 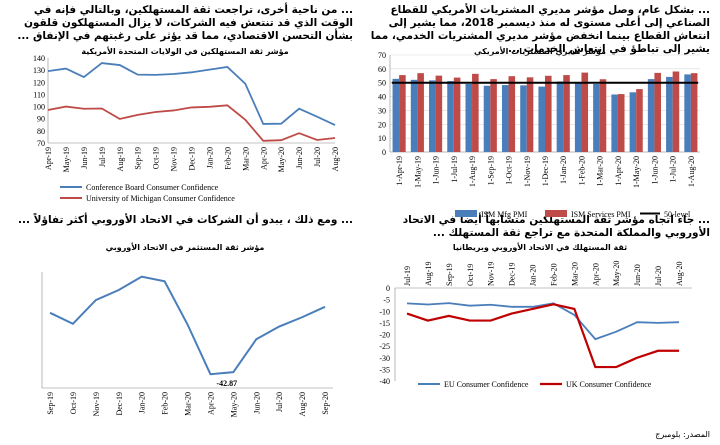 What do you see at coordinates (417, 172) in the screenshot?
I see `pmi-x-tick-label: 1-May-19` at bounding box center [417, 172].